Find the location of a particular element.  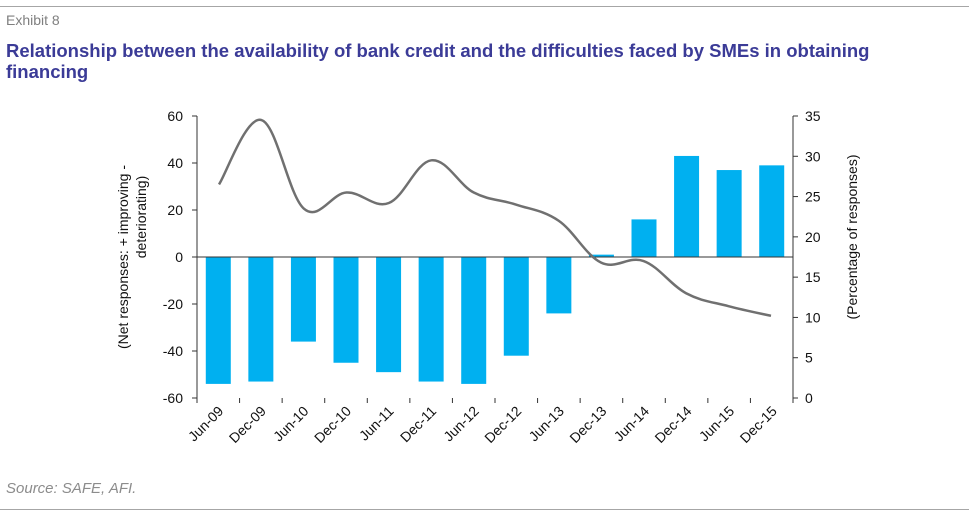

right-tick-label: 20 is located at coordinates (813, 237).